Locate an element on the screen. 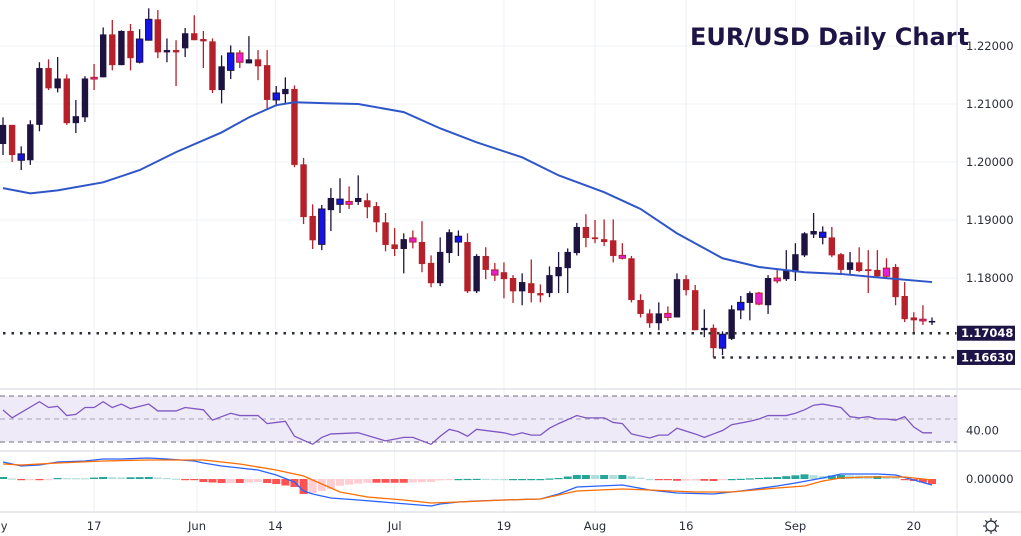  time-axis-label: Sep is located at coordinates (796, 526).